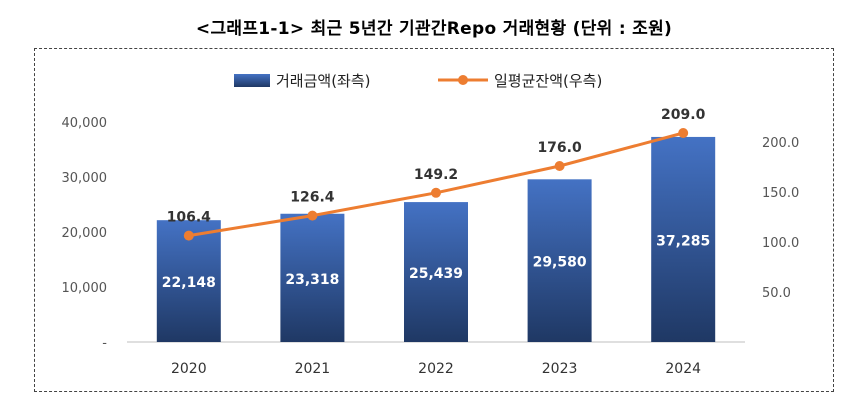 The image size is (868, 406). What do you see at coordinates (85, 178) in the screenshot?
I see `left-tick-label: 30,000` at bounding box center [85, 178].